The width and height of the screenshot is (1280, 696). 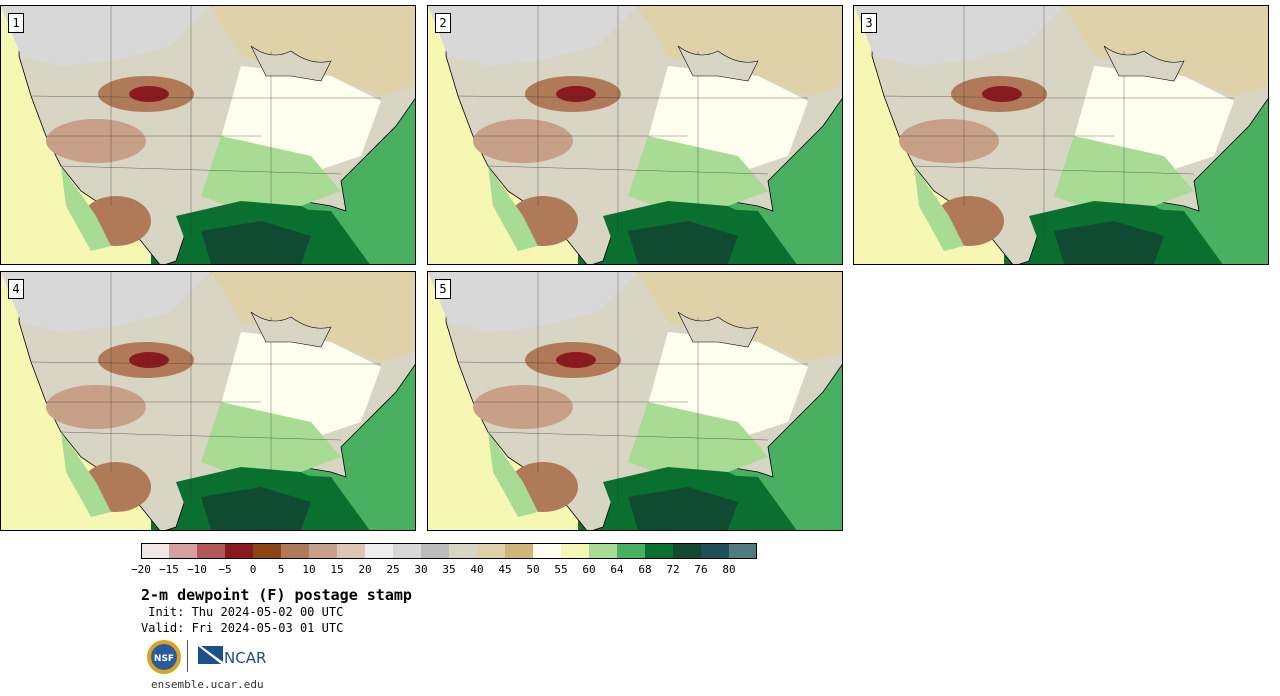 What do you see at coordinates (276, 595) in the screenshot?
I see `page-title: 2-m dewpoint (F) postage stamp` at bounding box center [276, 595].